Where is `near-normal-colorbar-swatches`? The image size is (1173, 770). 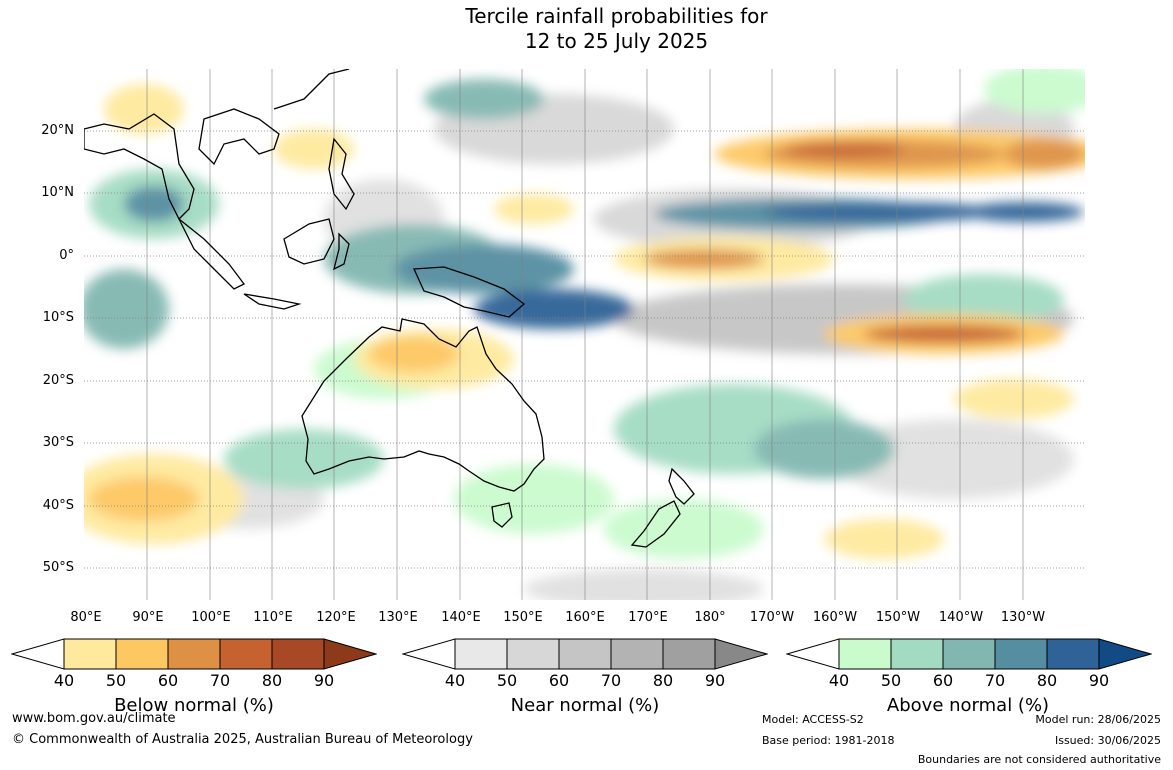
near-normal-colorbar-swatches is located at coordinates (585, 654).